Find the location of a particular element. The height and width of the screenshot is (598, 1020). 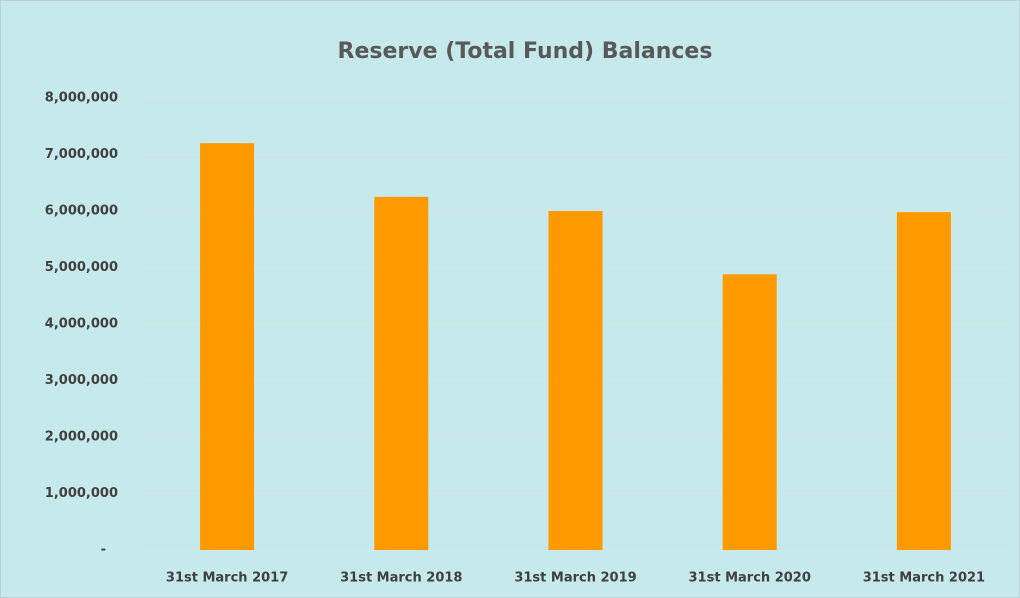

y-tick-label: 6,000,000 is located at coordinates (81, 211).